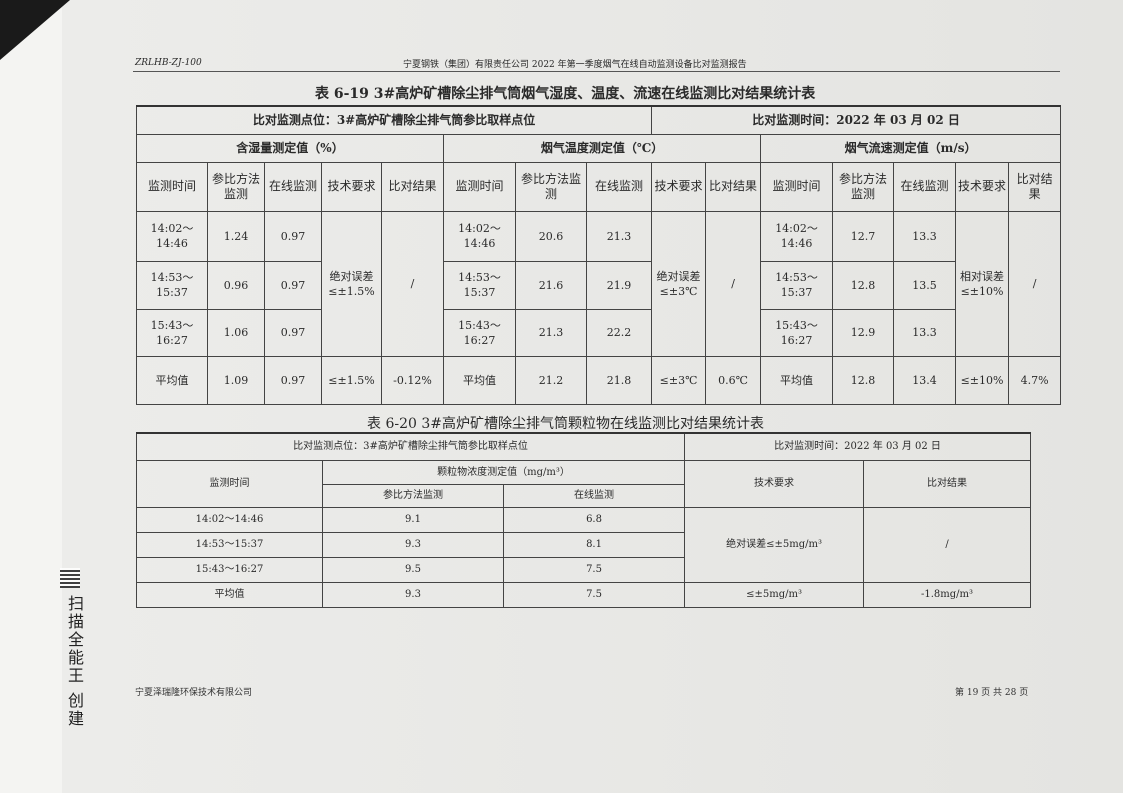 The width and height of the screenshot is (1123, 793). I want to click on scanner-watermark: 扫描全能王 创建, so click(74, 662).